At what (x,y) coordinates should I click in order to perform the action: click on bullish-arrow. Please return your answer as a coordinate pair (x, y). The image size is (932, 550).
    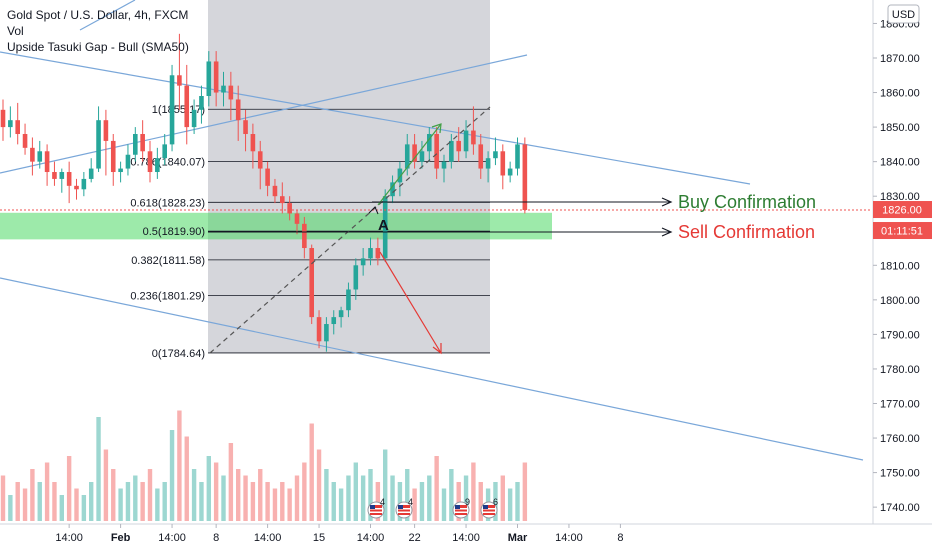
    Looking at the image, I should click on (409, 164).